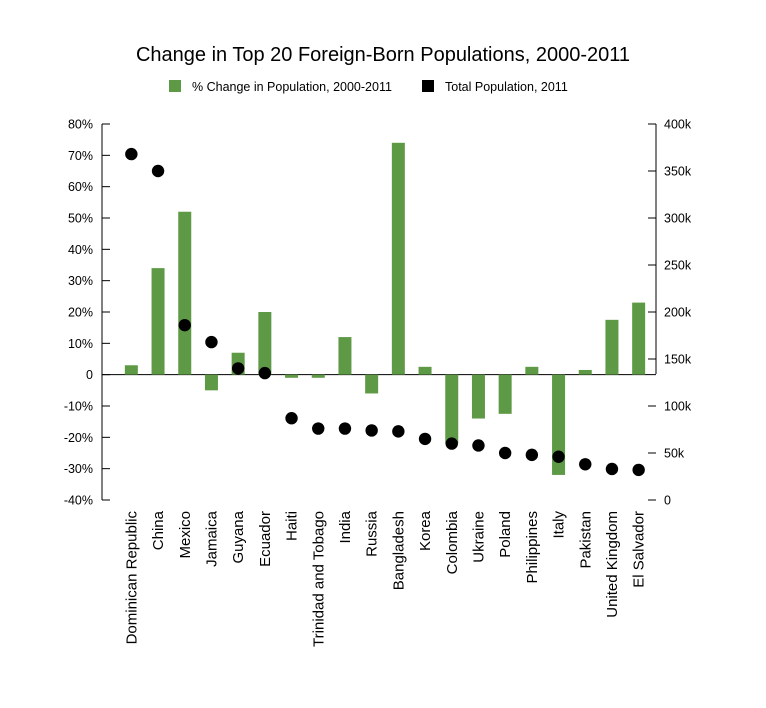  I want to click on y-right-tick-label: 350k, so click(678, 172).